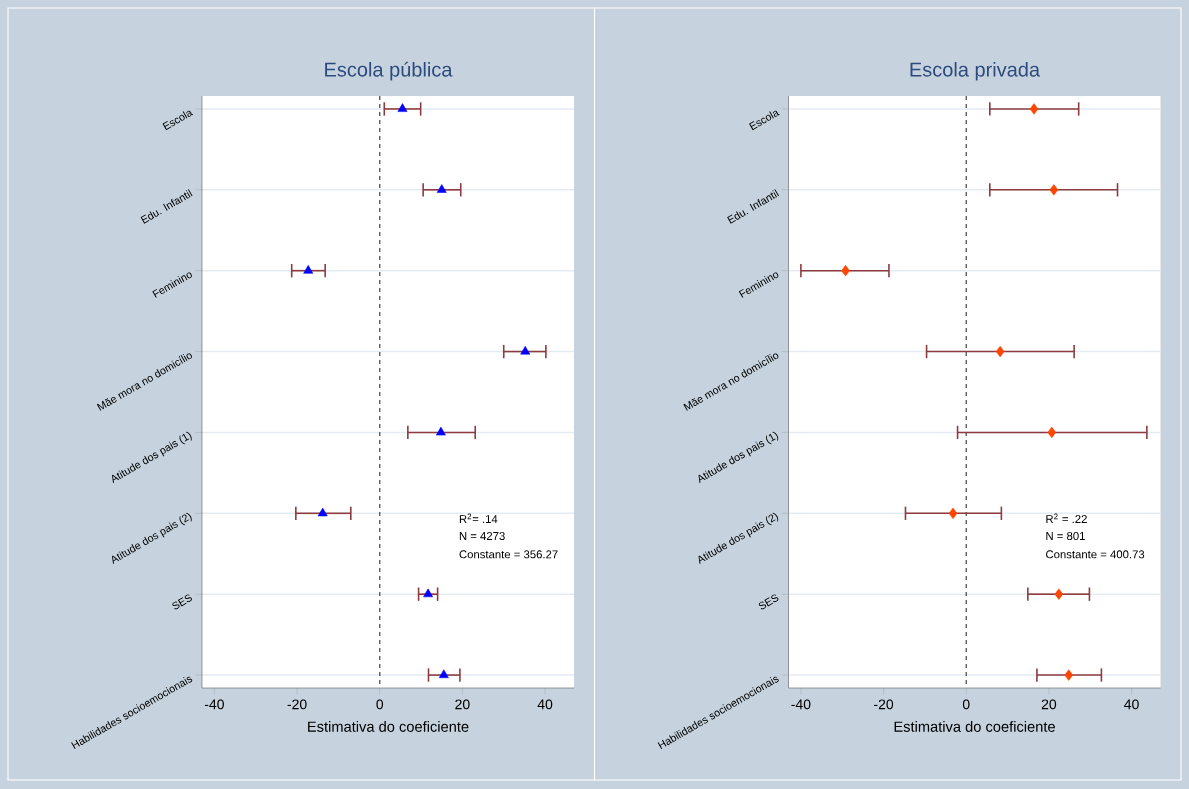 The width and height of the screenshot is (1189, 789). What do you see at coordinates (482, 535) in the screenshot?
I see `annotation: N = 4273` at bounding box center [482, 535].